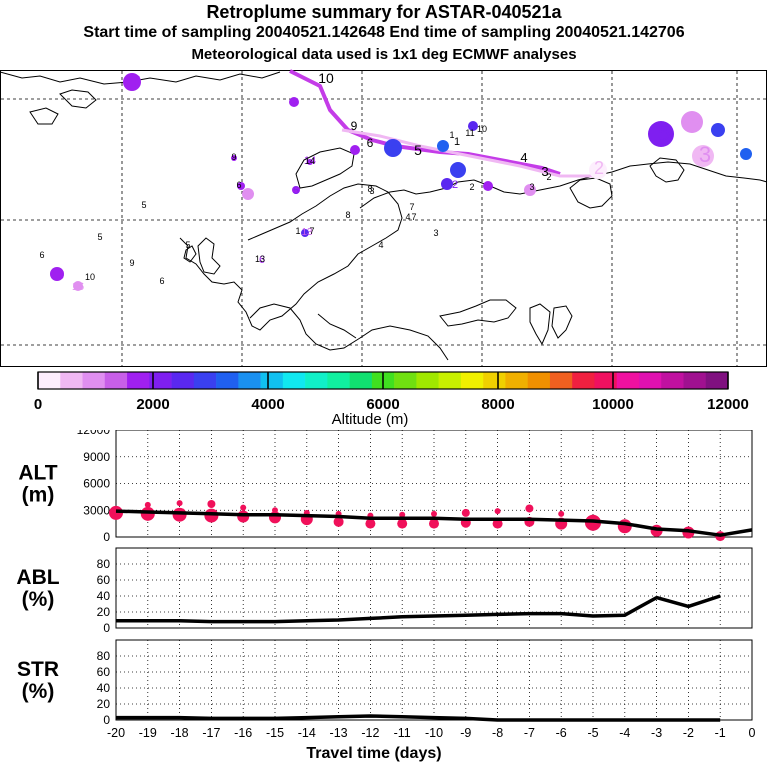 The height and width of the screenshot is (768, 768). I want to click on panel-xtick-label: -20, so click(116, 733).